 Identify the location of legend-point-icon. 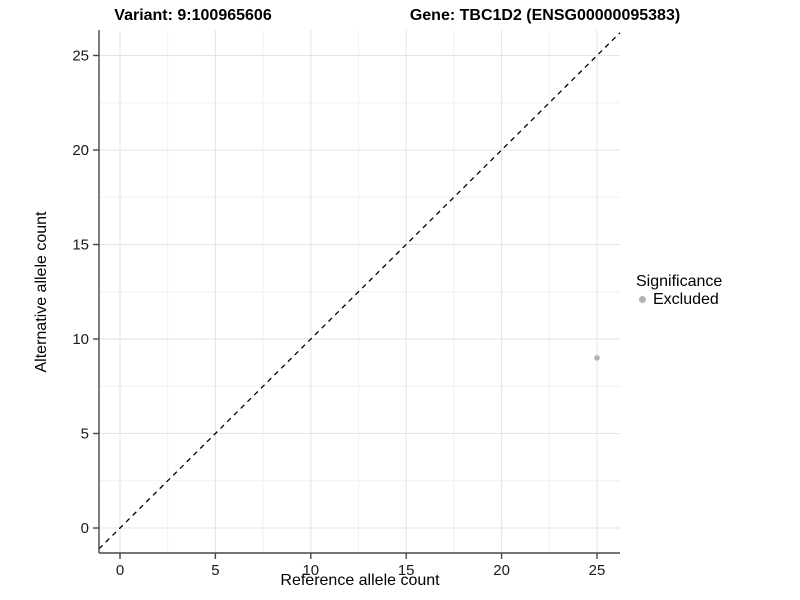
(642, 299).